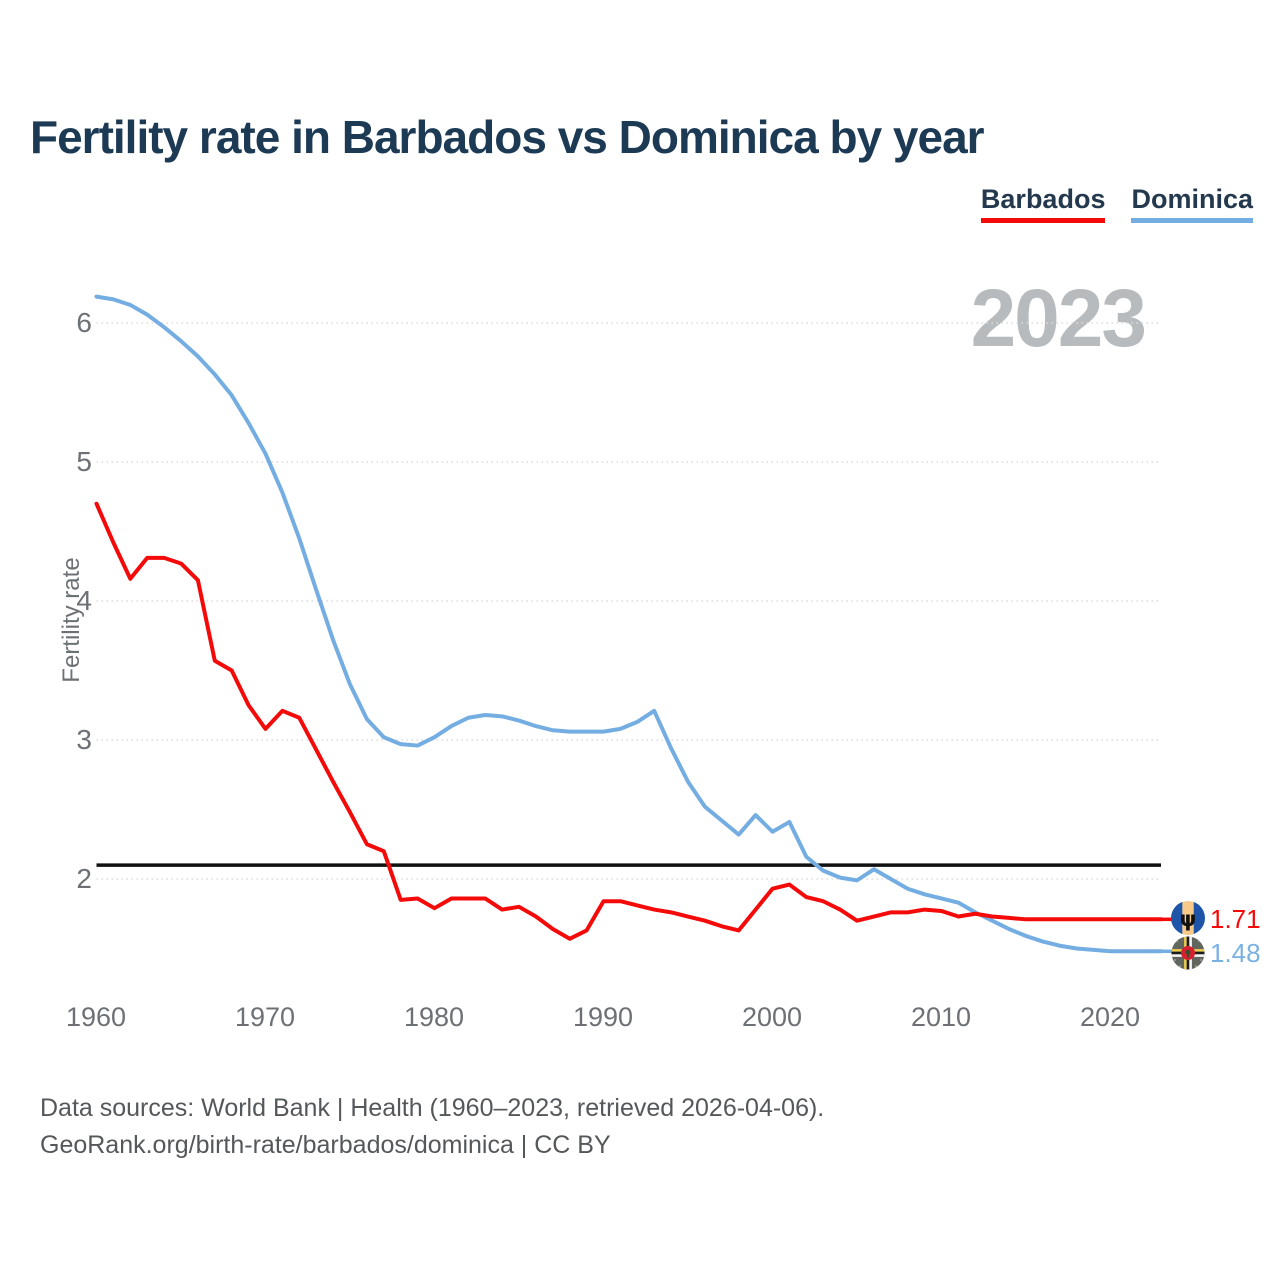 The height and width of the screenshot is (1280, 1280). Describe the element at coordinates (1043, 203) in the screenshot. I see `legend-item-barbados: Barbados` at that location.